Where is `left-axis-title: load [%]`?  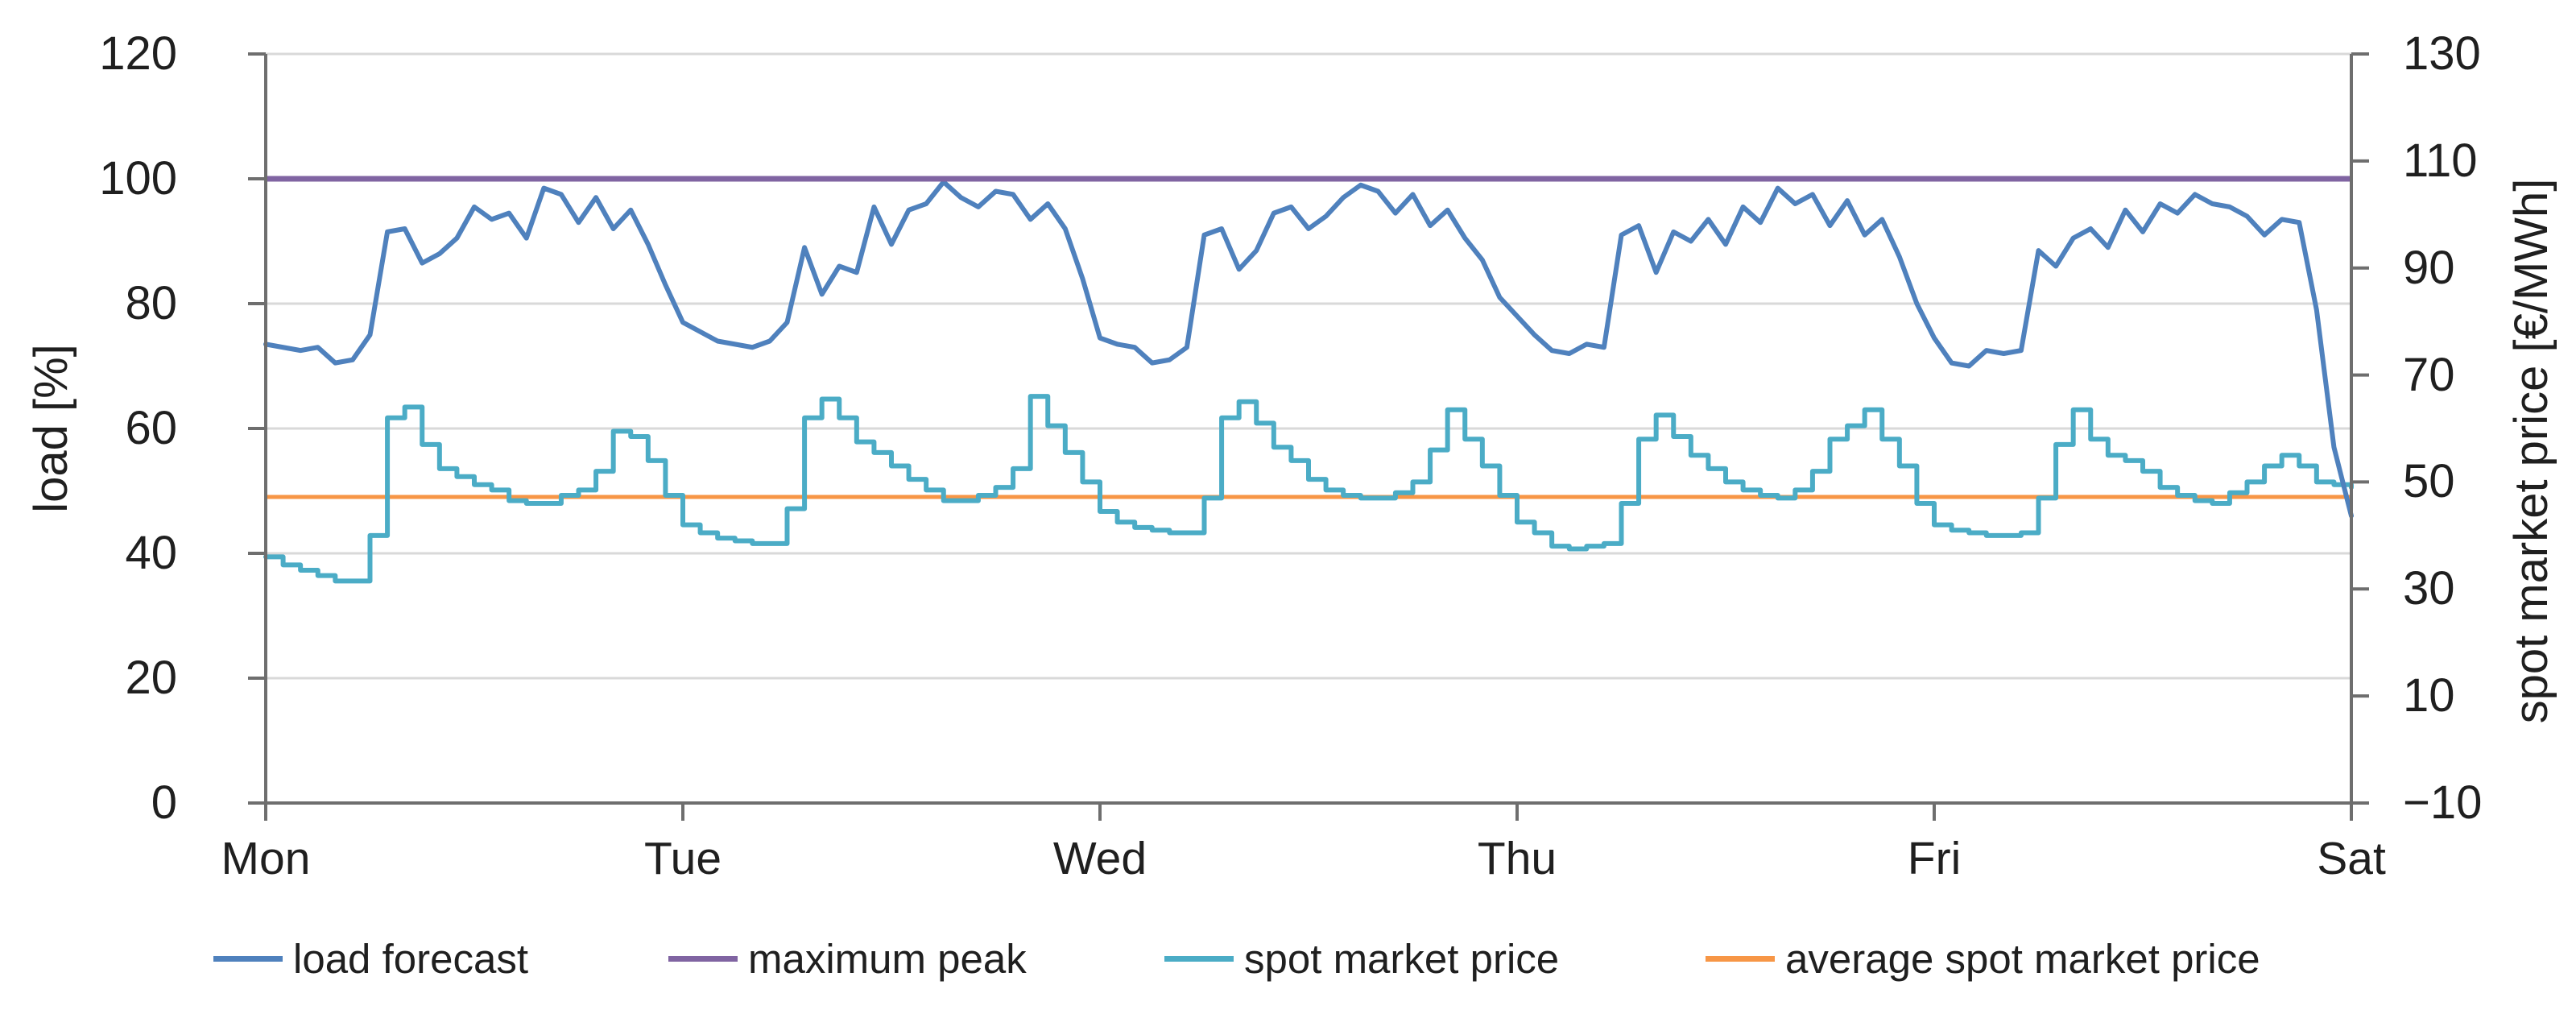 left-axis-title: load [%] is located at coordinates (51, 428).